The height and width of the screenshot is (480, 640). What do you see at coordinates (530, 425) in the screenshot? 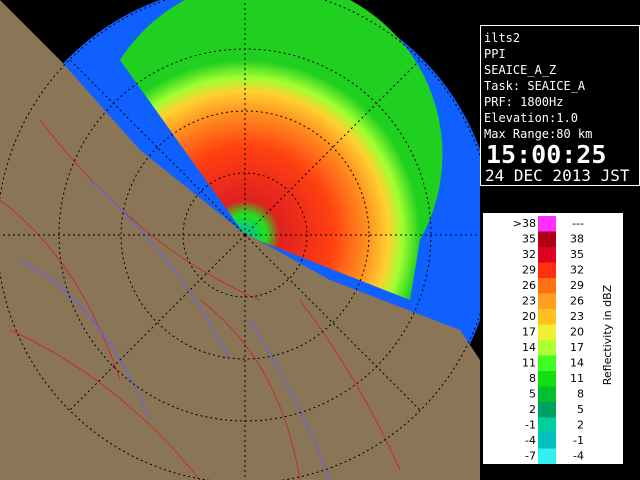
I see `legend-low: -1` at bounding box center [530, 425].